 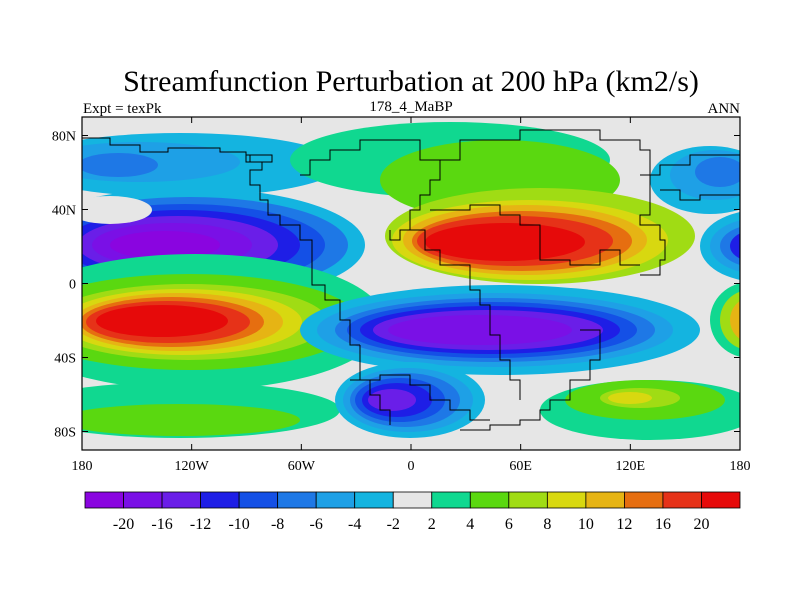 I want to click on coastline-north-america, so click(x=221, y=241).